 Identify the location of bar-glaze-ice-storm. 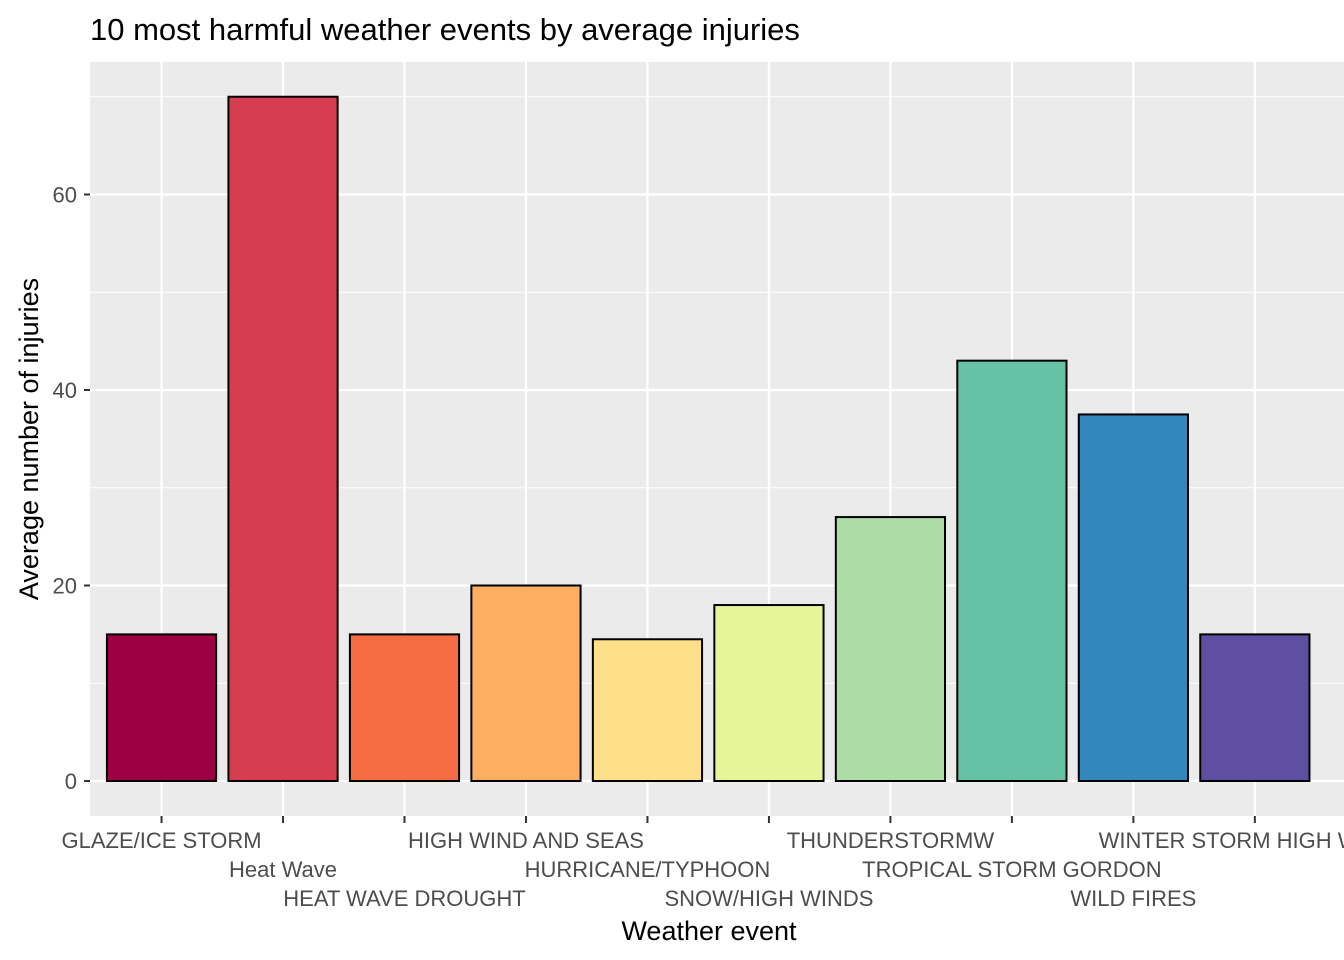
(161, 707).